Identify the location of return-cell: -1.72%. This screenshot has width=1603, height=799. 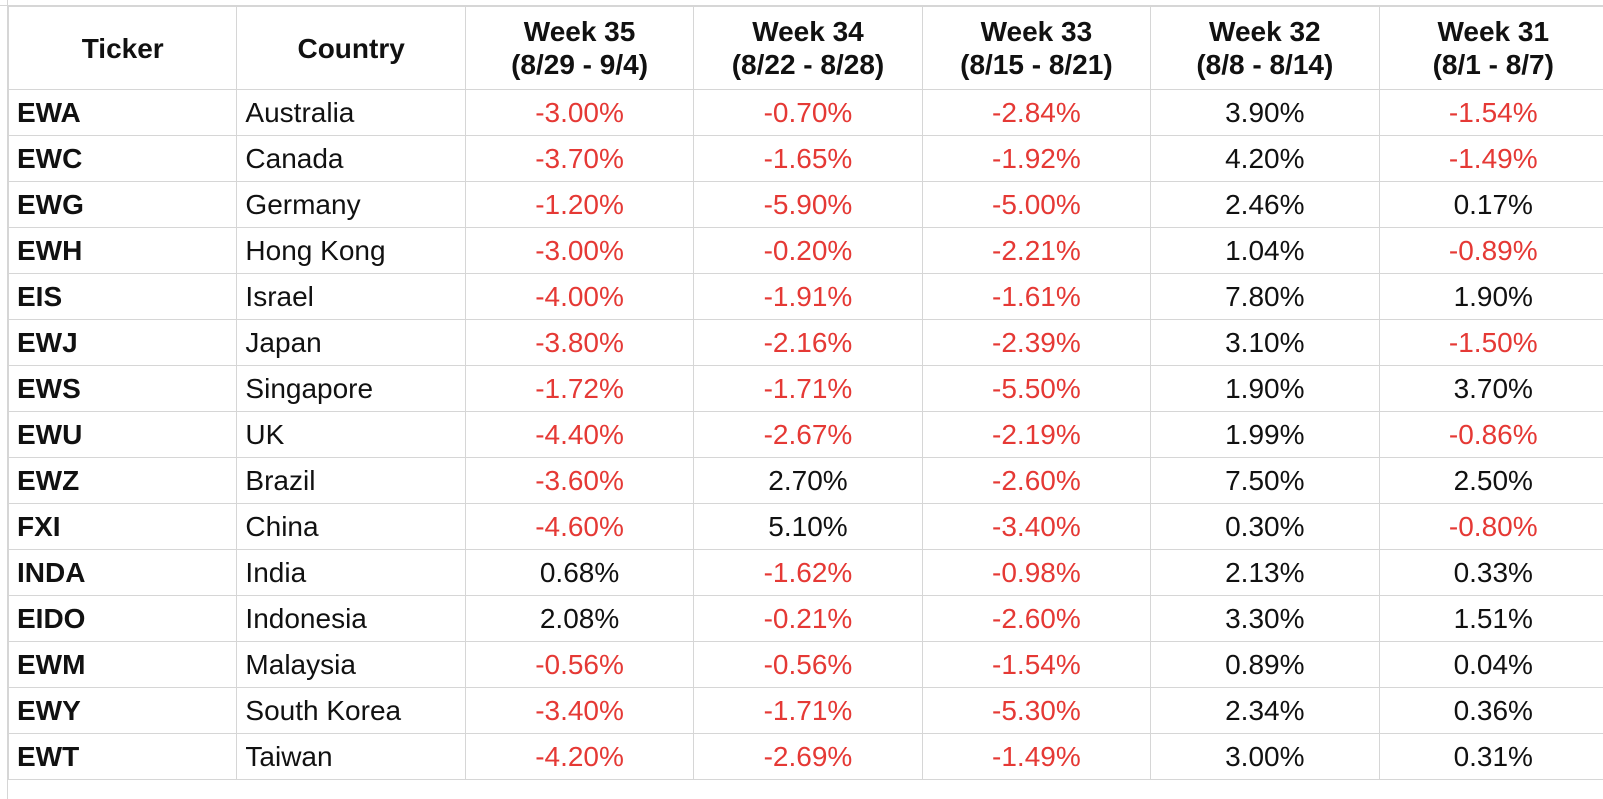
(579, 388).